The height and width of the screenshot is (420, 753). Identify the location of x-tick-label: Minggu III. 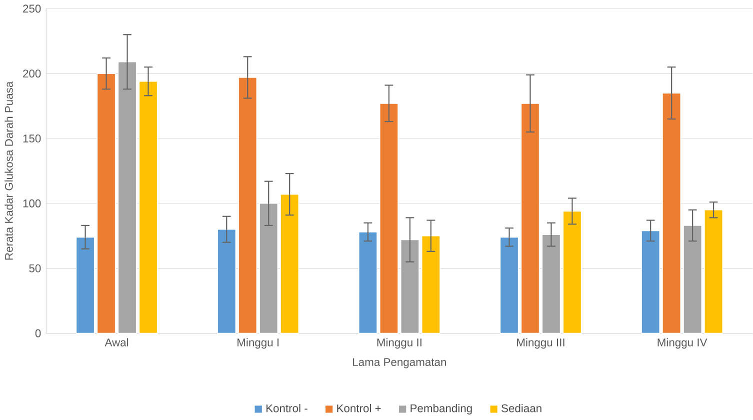
(540, 343).